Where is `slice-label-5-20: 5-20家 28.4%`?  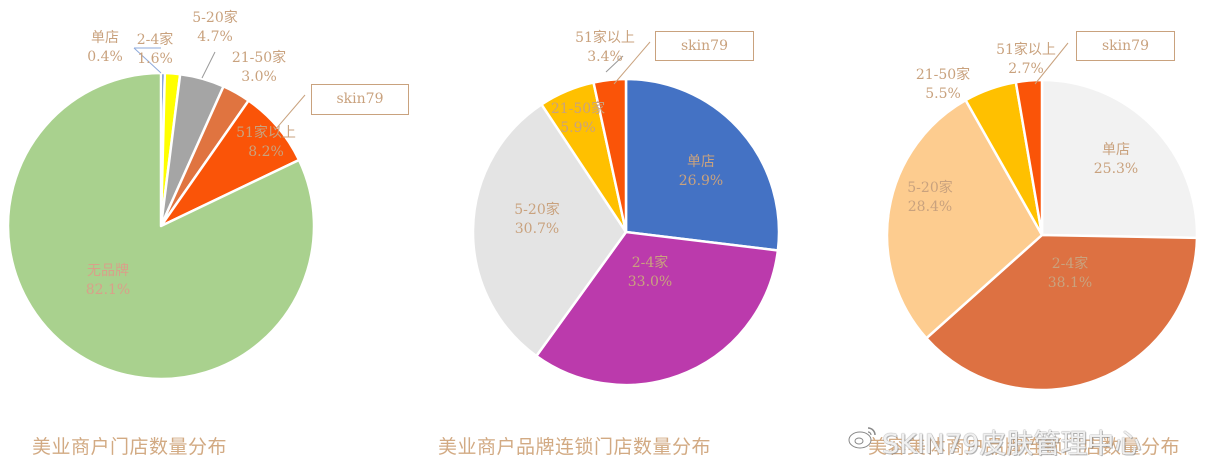
slice-label-5-20: 5-20家 28.4% is located at coordinates (930, 197).